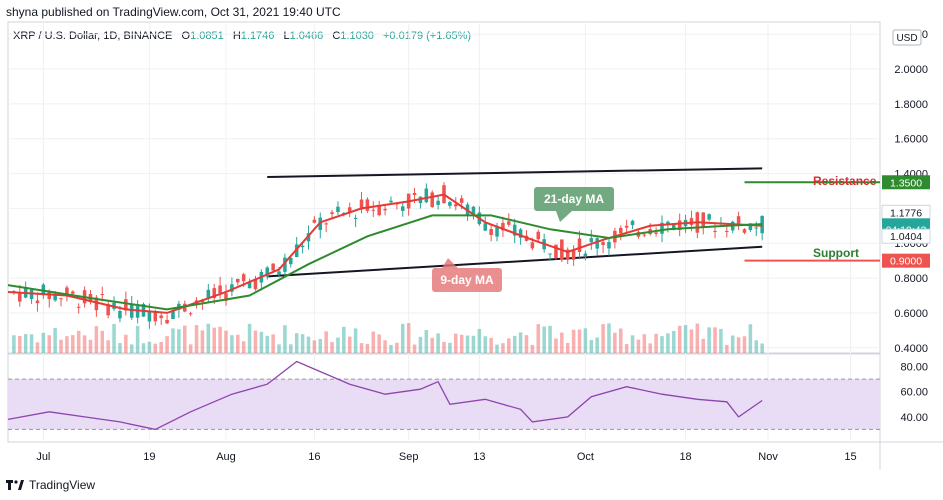  I want to click on price-tick-label: 2.0000, so click(911, 70).